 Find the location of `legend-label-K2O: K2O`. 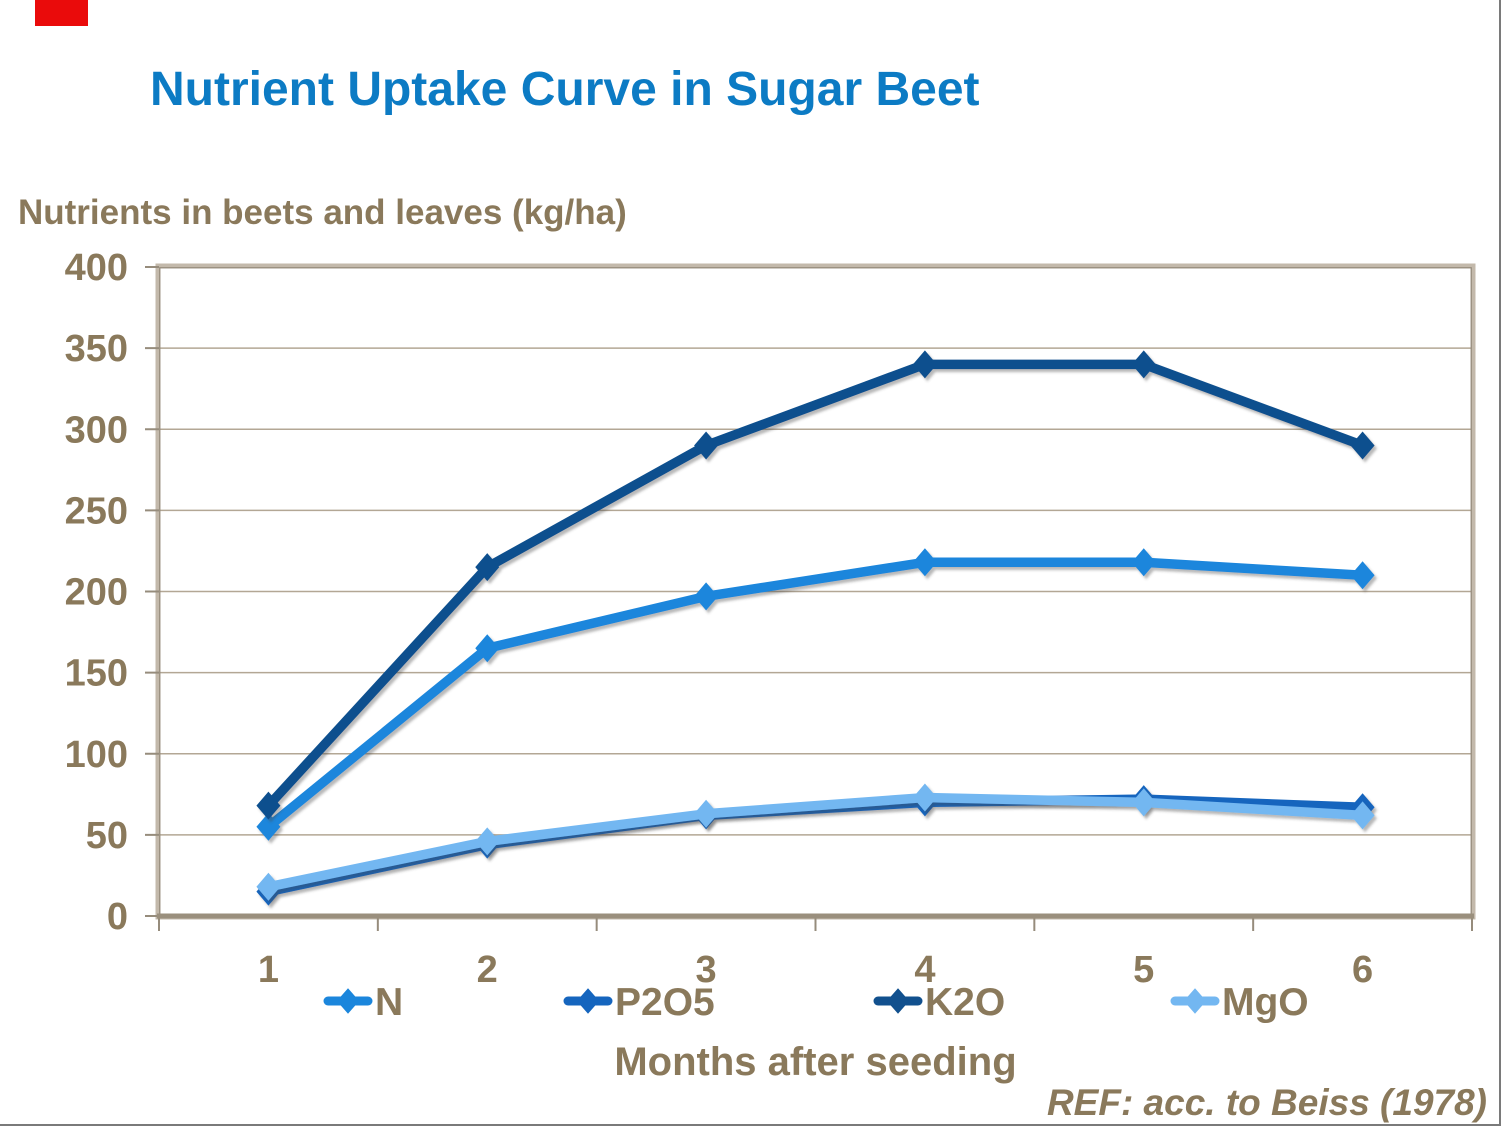

legend-label-K2O: K2O is located at coordinates (965, 1002).